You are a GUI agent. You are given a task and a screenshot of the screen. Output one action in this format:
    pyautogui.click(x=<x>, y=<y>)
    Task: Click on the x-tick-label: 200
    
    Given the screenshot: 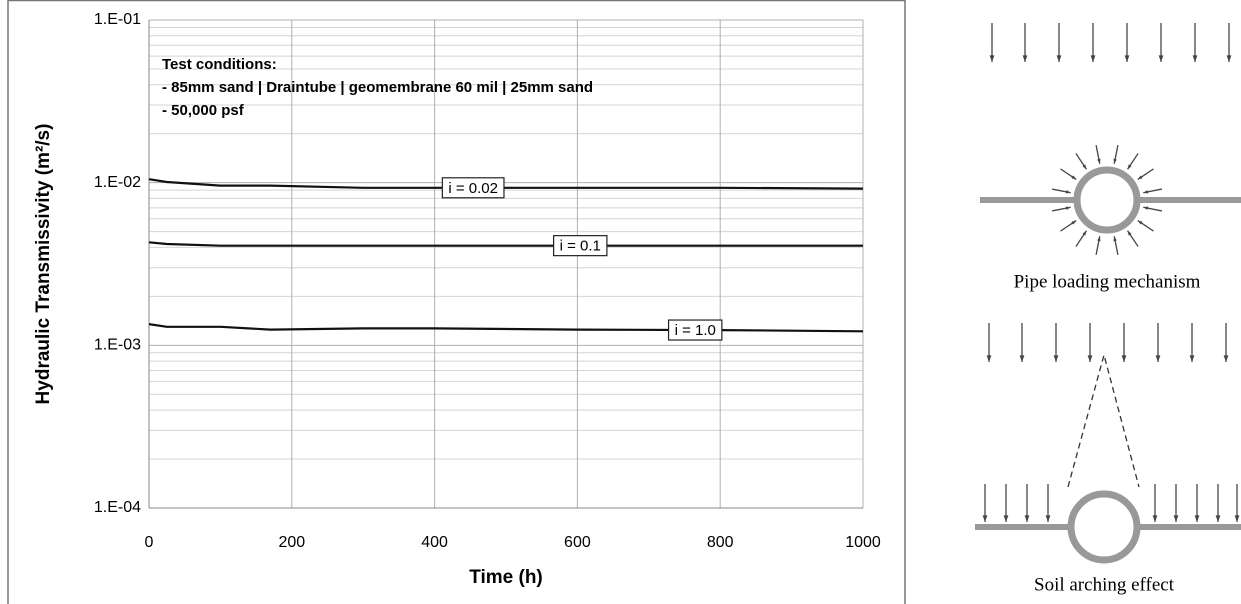 What is the action you would take?
    pyautogui.click(x=291, y=542)
    